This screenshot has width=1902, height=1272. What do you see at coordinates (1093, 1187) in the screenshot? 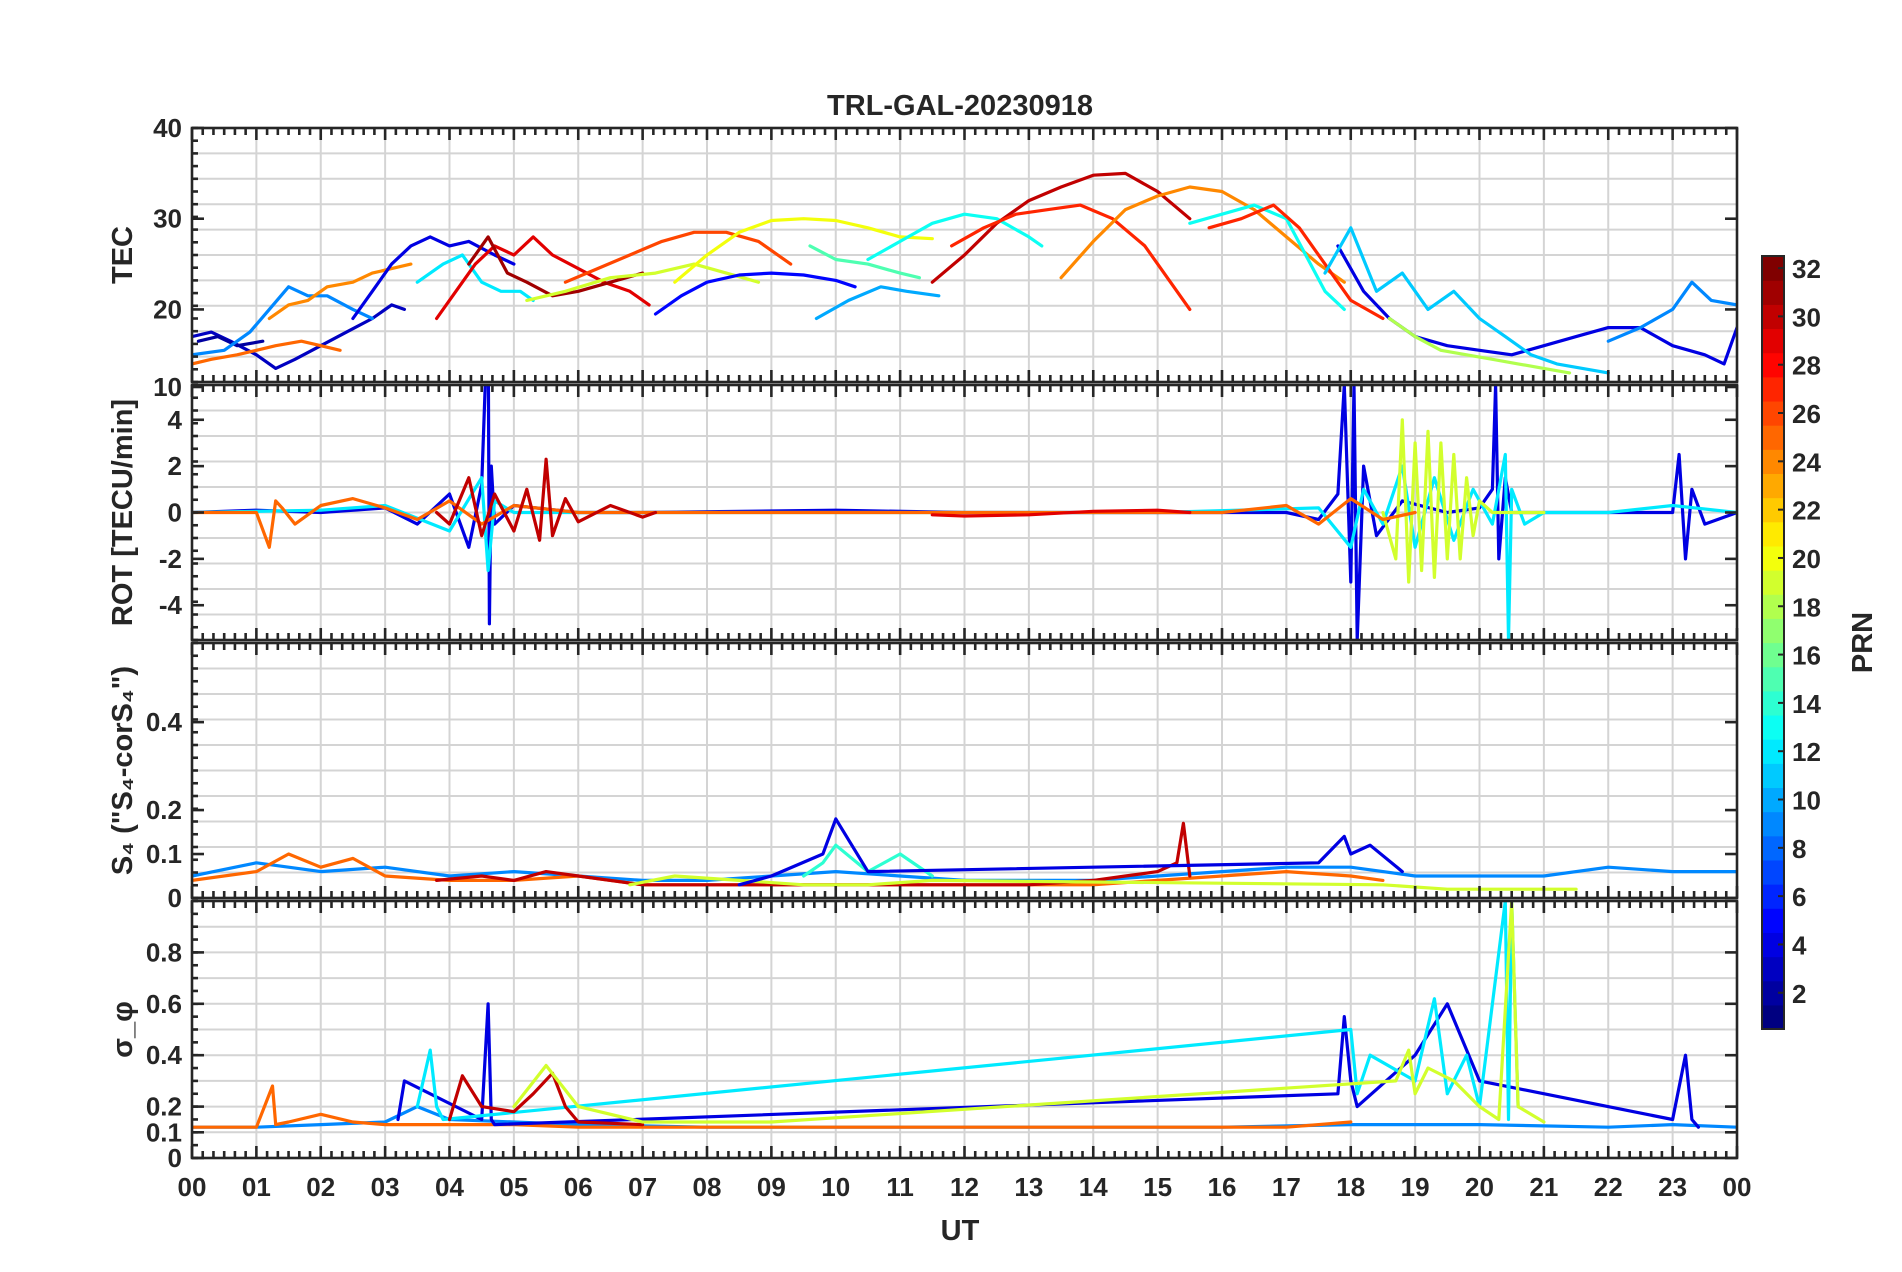
I see `x-tick-label: 14` at bounding box center [1093, 1187].